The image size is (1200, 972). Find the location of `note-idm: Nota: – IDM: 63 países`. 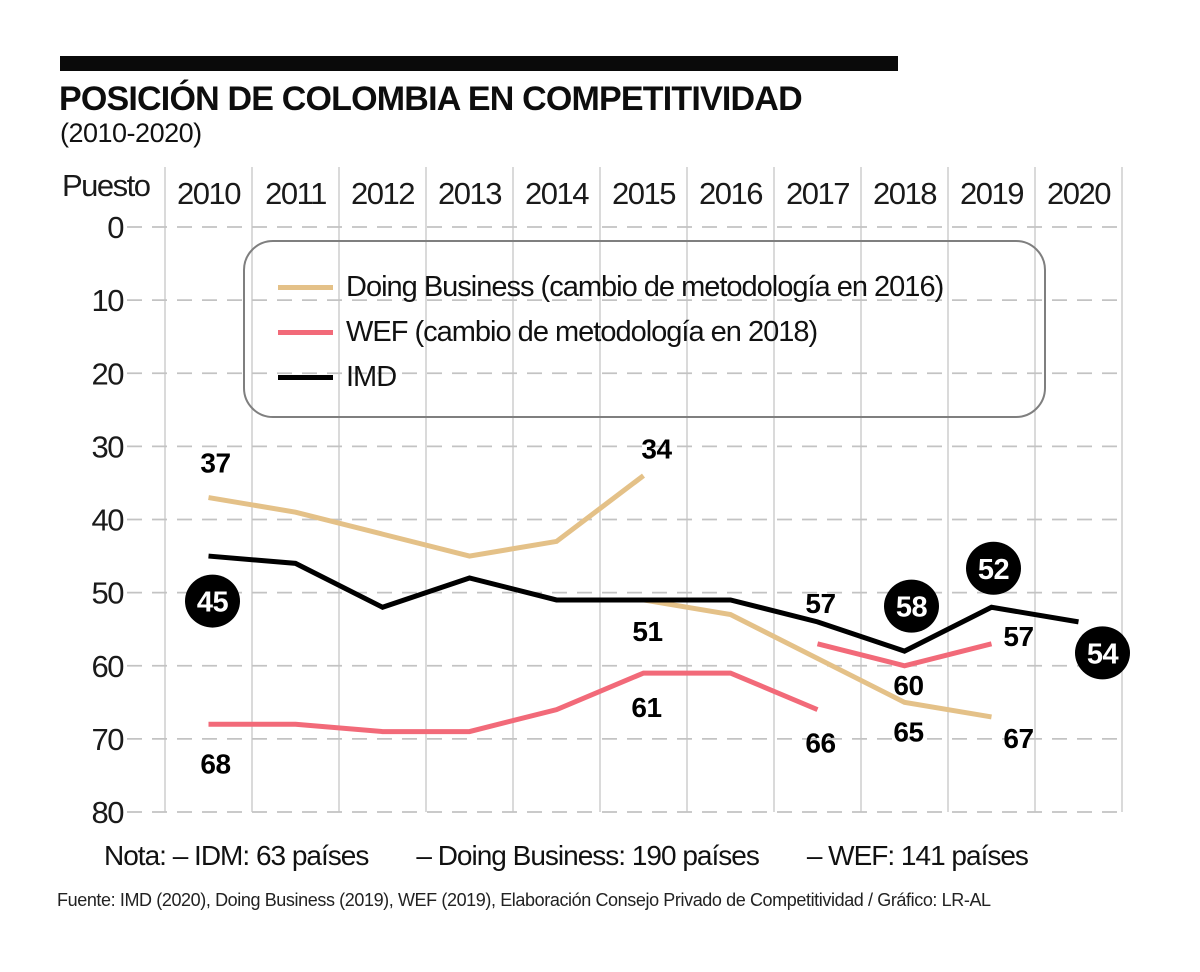

note-idm: Nota: – IDM: 63 países is located at coordinates (236, 855).